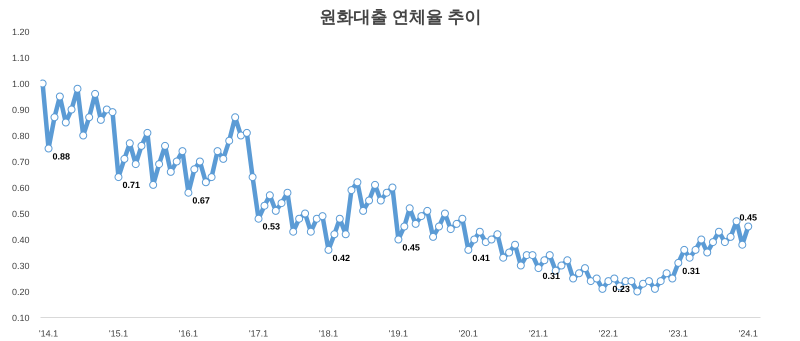  Describe the element at coordinates (61, 157) in the screenshot. I see `annotation: 0.88` at that location.